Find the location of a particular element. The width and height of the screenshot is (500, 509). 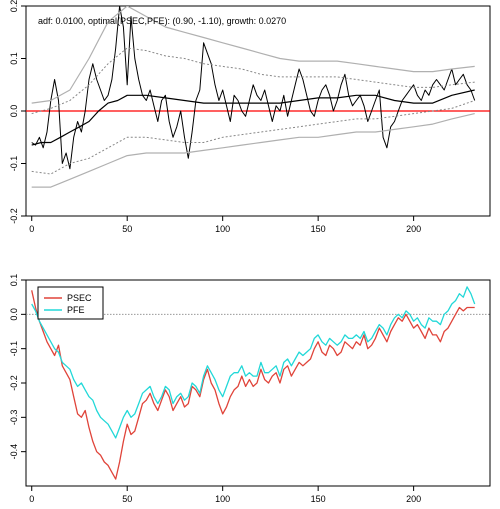

legend-box is located at coordinates (70, 303).